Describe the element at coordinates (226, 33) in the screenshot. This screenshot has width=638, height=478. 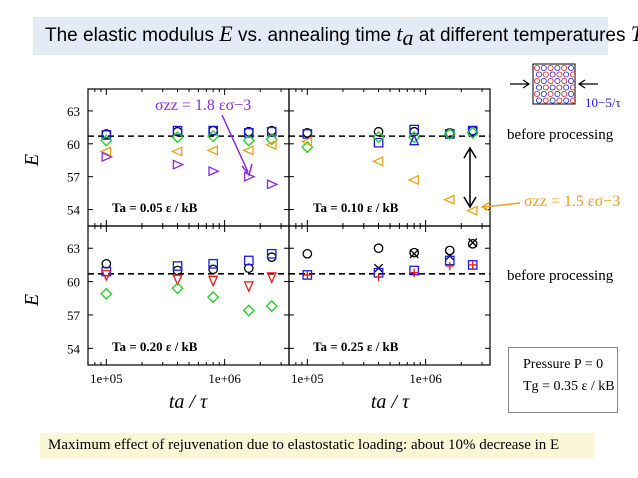
I see `title-E: E` at that location.